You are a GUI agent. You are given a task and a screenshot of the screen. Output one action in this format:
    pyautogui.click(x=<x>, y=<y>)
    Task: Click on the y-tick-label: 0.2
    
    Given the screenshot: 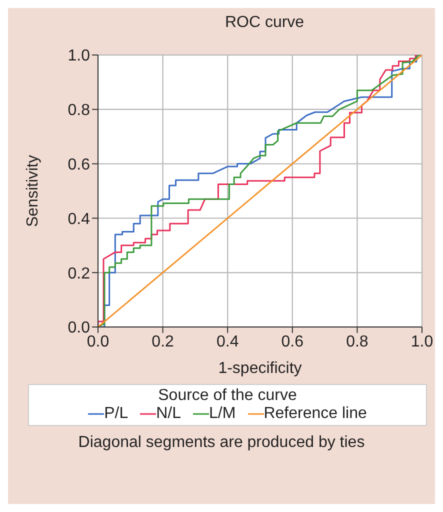 What is the action you would take?
    pyautogui.click(x=79, y=273)
    